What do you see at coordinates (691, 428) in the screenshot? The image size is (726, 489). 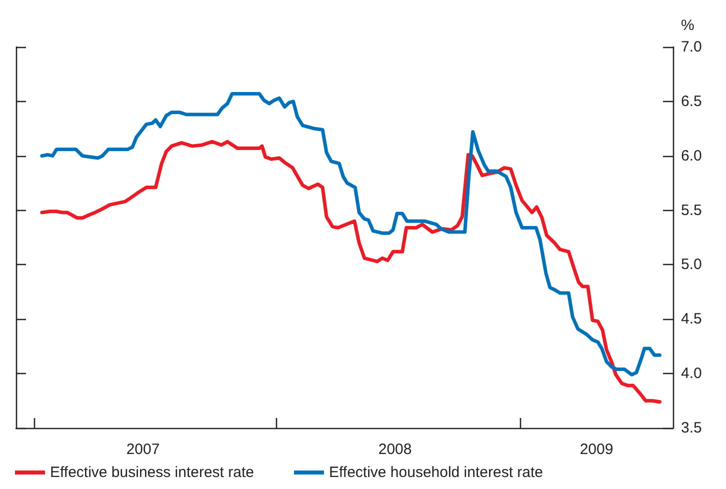 I see `y-tick-label: 3.5` at bounding box center [691, 428].